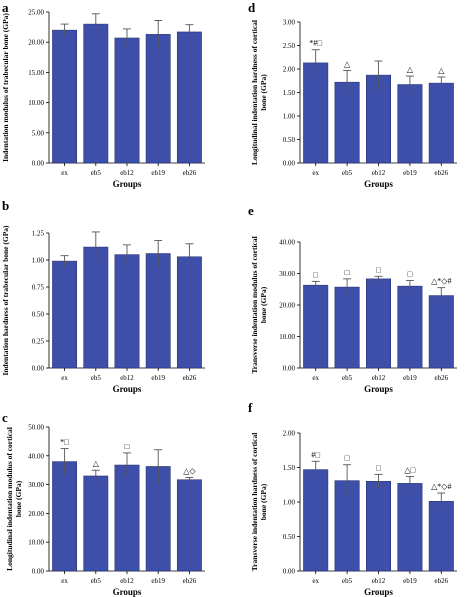  Describe the element at coordinates (38, 133) in the screenshot. I see `y-tick-label: 5.00` at that location.